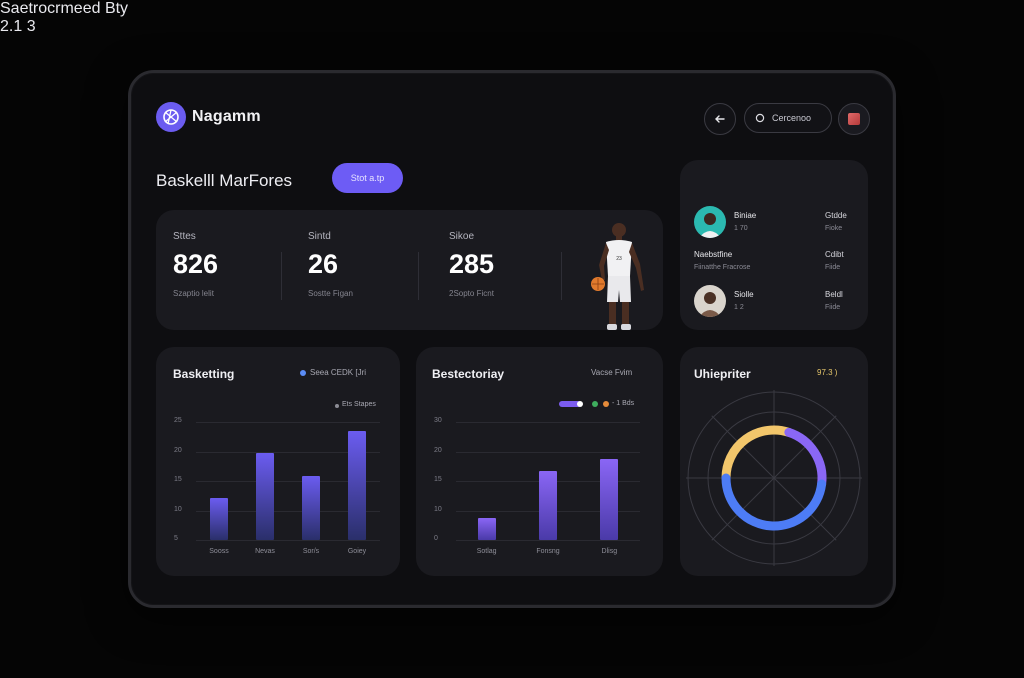 Image resolution: width=1024 pixels, height=678 pixels. I want to click on stat-label: Sintd, so click(319, 236).